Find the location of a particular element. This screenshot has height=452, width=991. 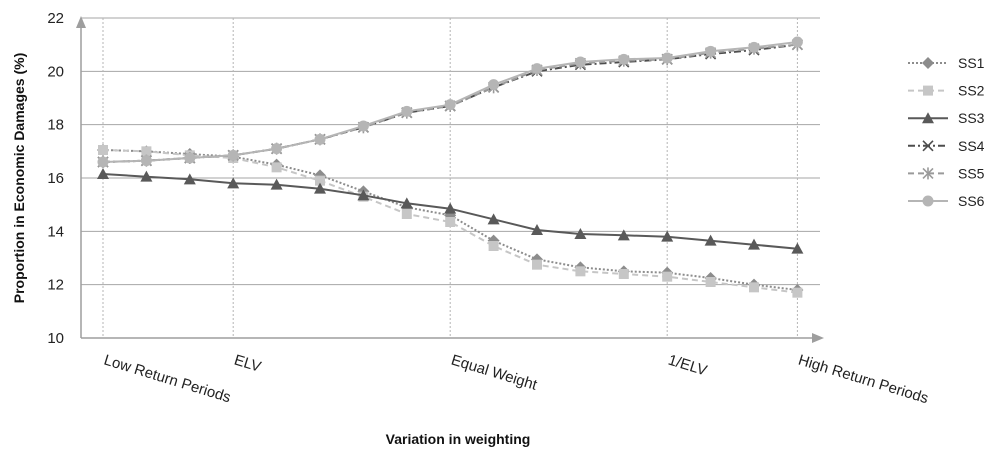

legend-label-ss5: SS5 is located at coordinates (971, 173).